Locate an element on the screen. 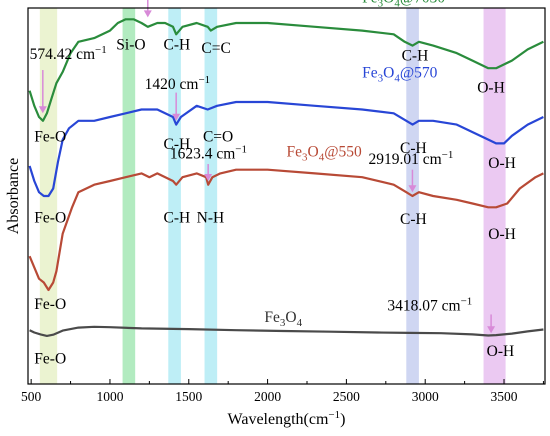 The image size is (550, 436). asg-ch-570: C-H is located at coordinates (177, 144).